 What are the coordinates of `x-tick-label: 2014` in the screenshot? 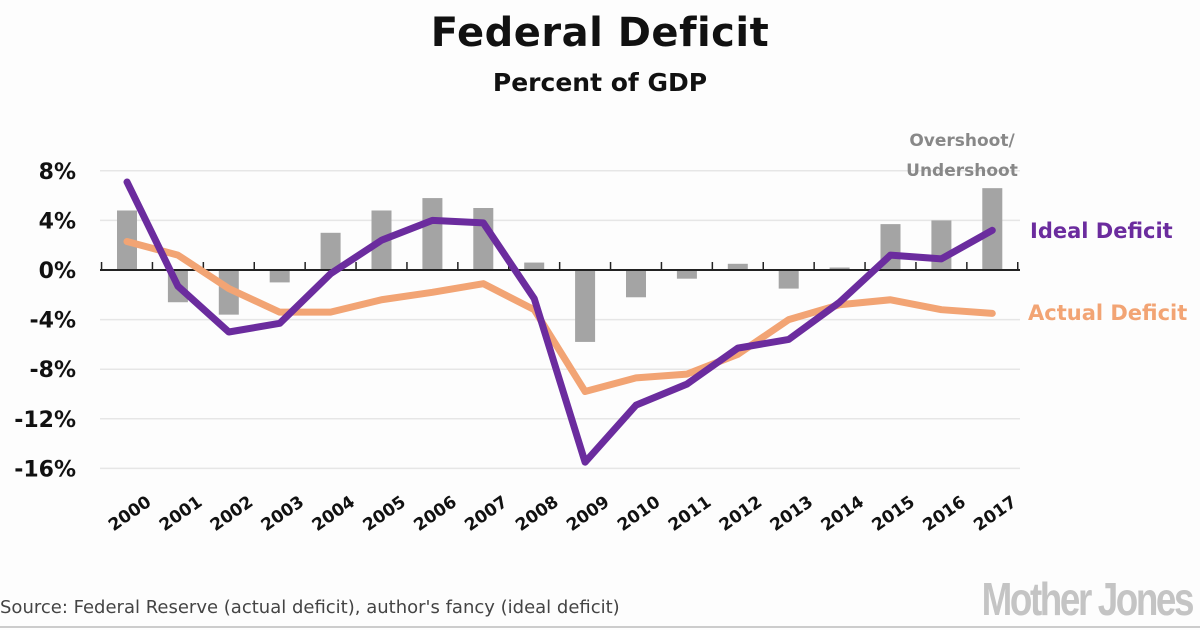 It's located at (843, 514).